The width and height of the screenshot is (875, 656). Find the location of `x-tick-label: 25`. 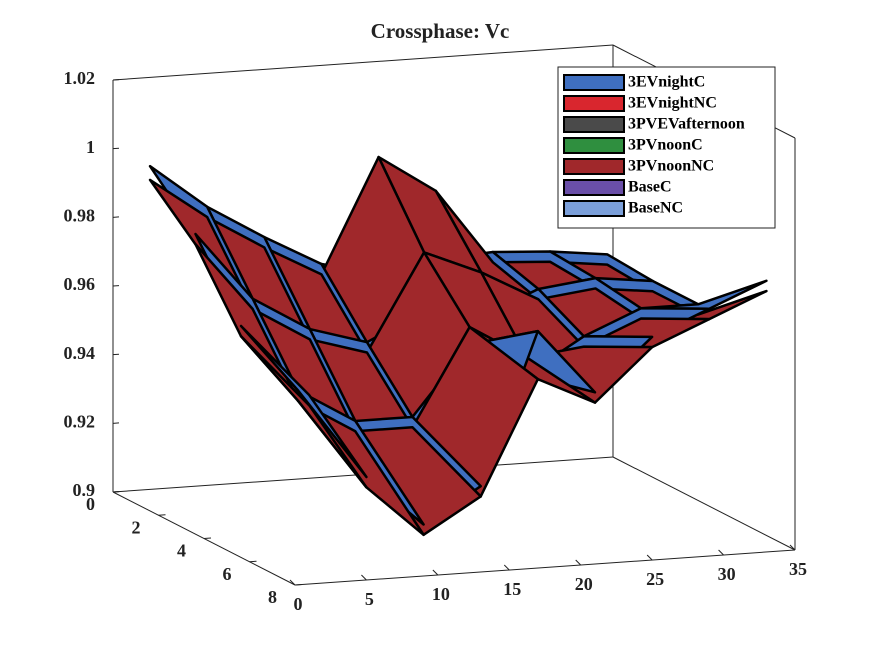

x-tick-label: 25 is located at coordinates (655, 579).